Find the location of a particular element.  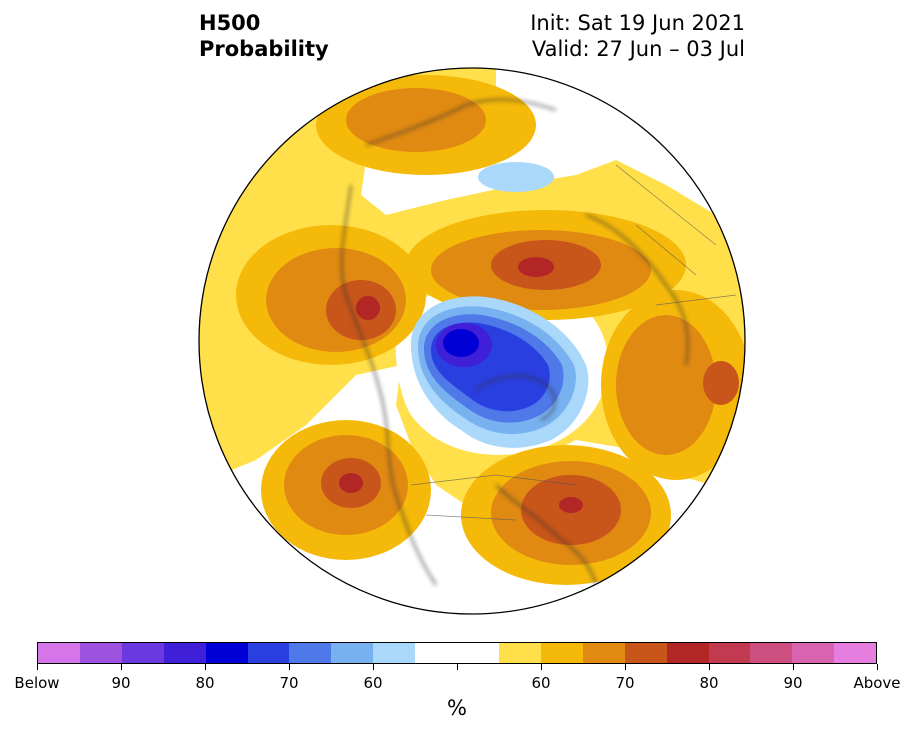

map-title: H500 Probability is located at coordinates (264, 36).